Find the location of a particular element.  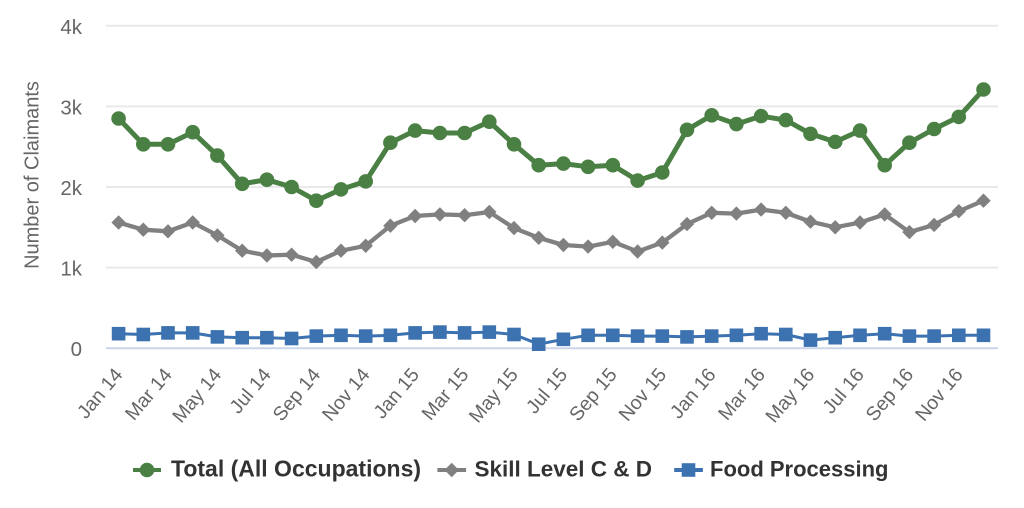

svg-text: 0 is located at coordinates (76, 349).